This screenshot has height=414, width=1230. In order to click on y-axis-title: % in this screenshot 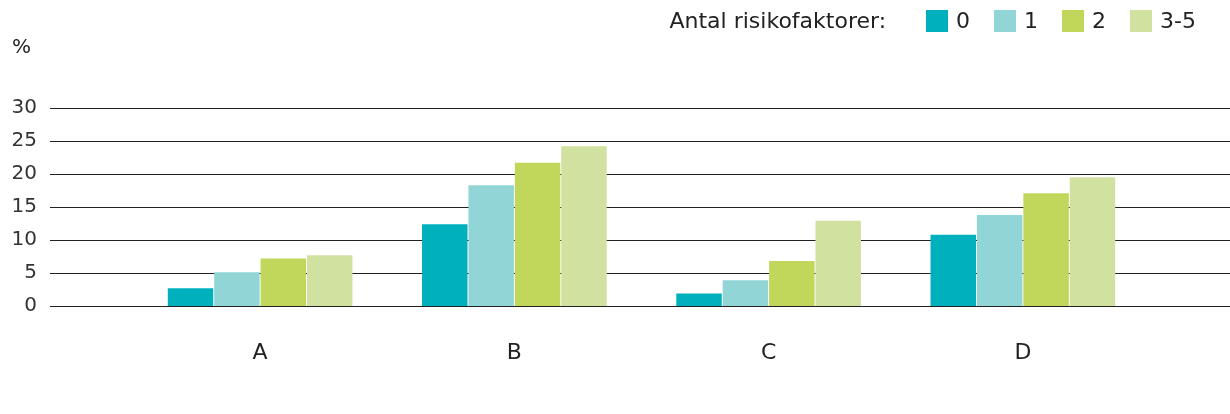, I will do `click(22, 46)`.